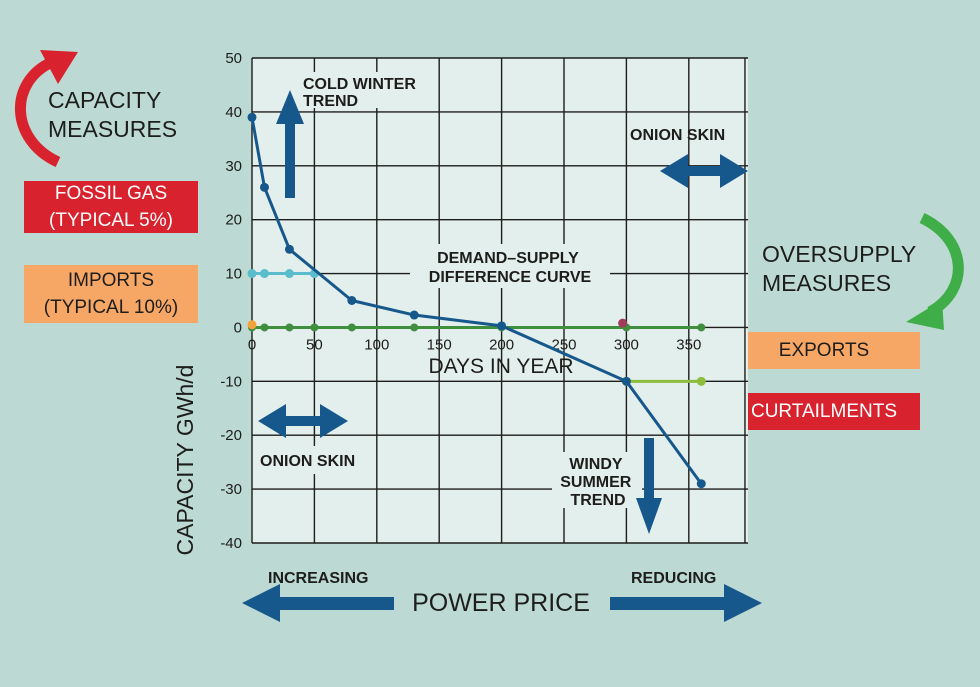 Image resolution: width=980 pixels, height=687 pixels. What do you see at coordinates (59, 67) in the screenshot?
I see `capacity-arrowhead-icon` at bounding box center [59, 67].